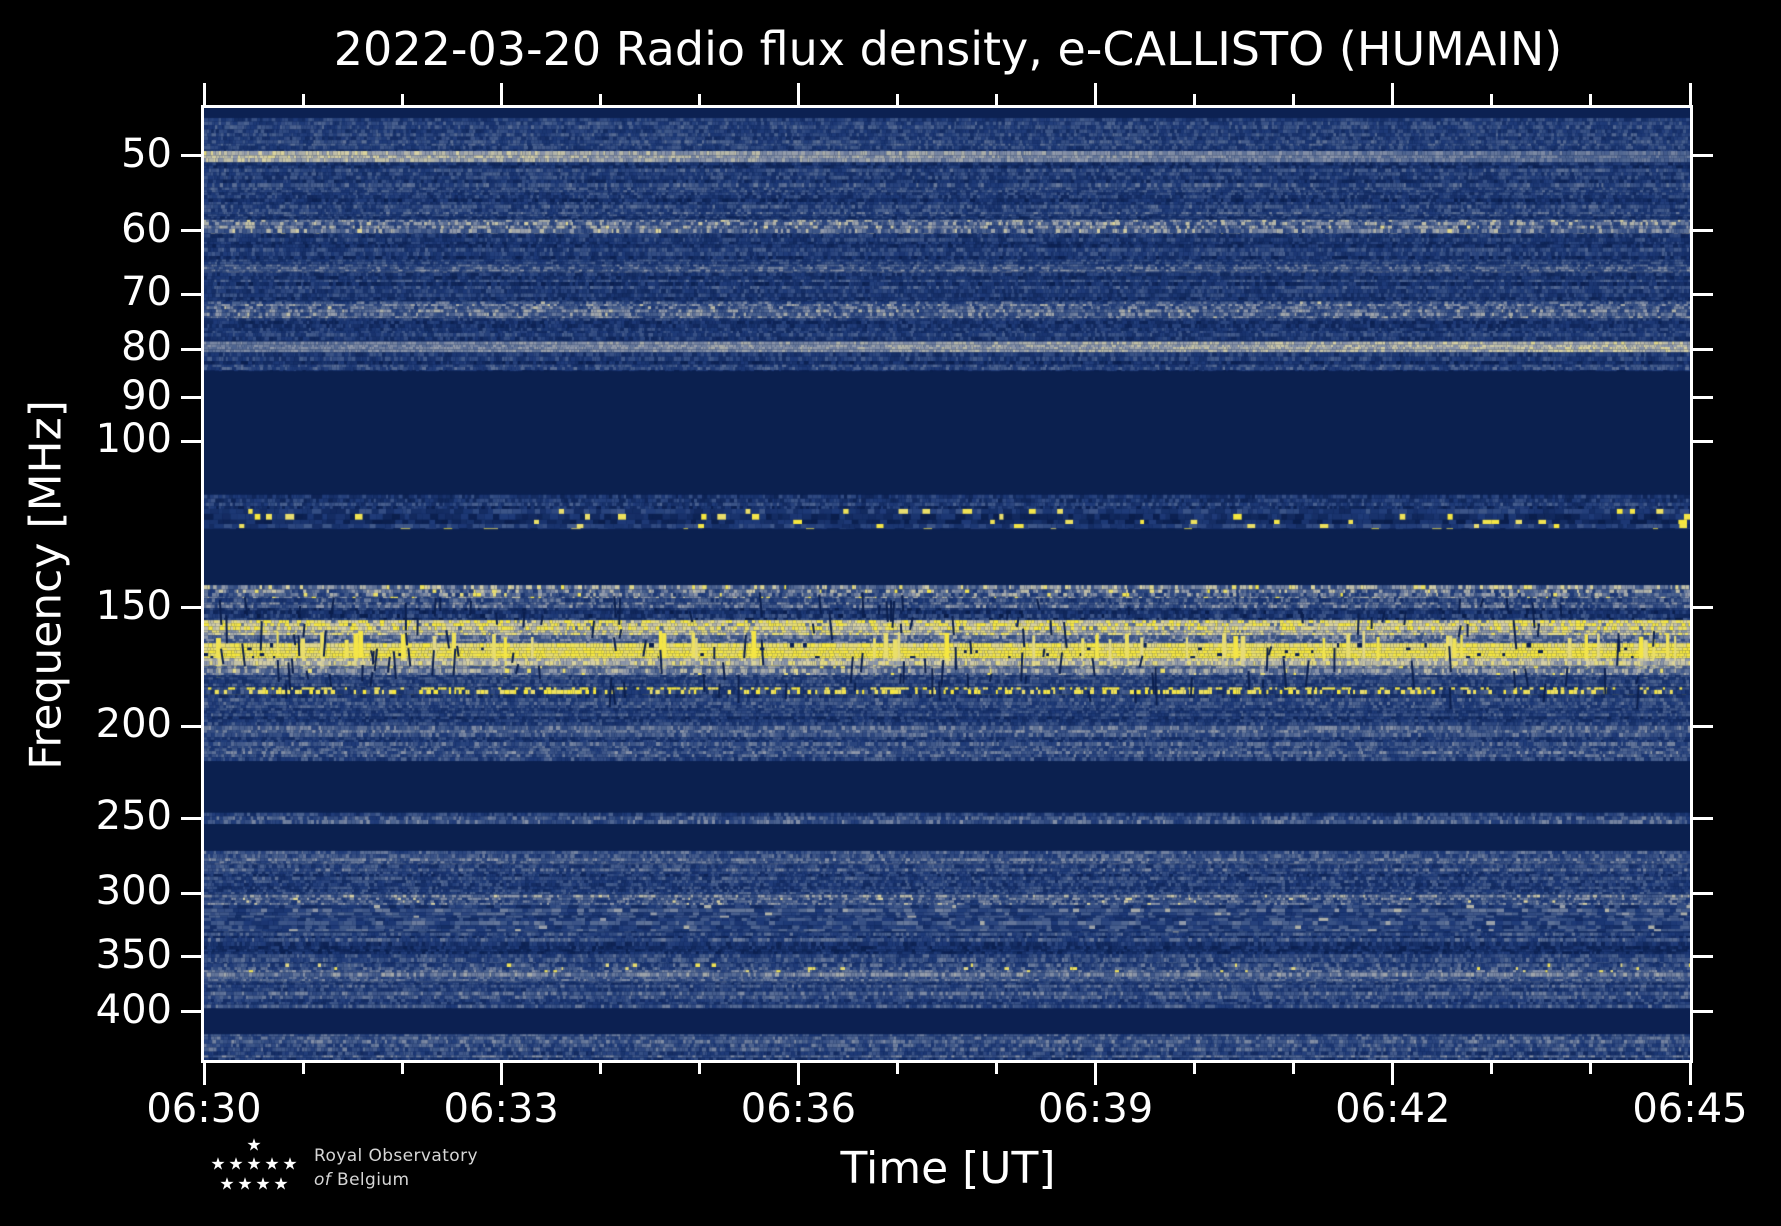 The image size is (1781, 1226). Describe the element at coordinates (362, 1180) in the screenshot. I see `rob-logo-line2: of Belgium` at that location.